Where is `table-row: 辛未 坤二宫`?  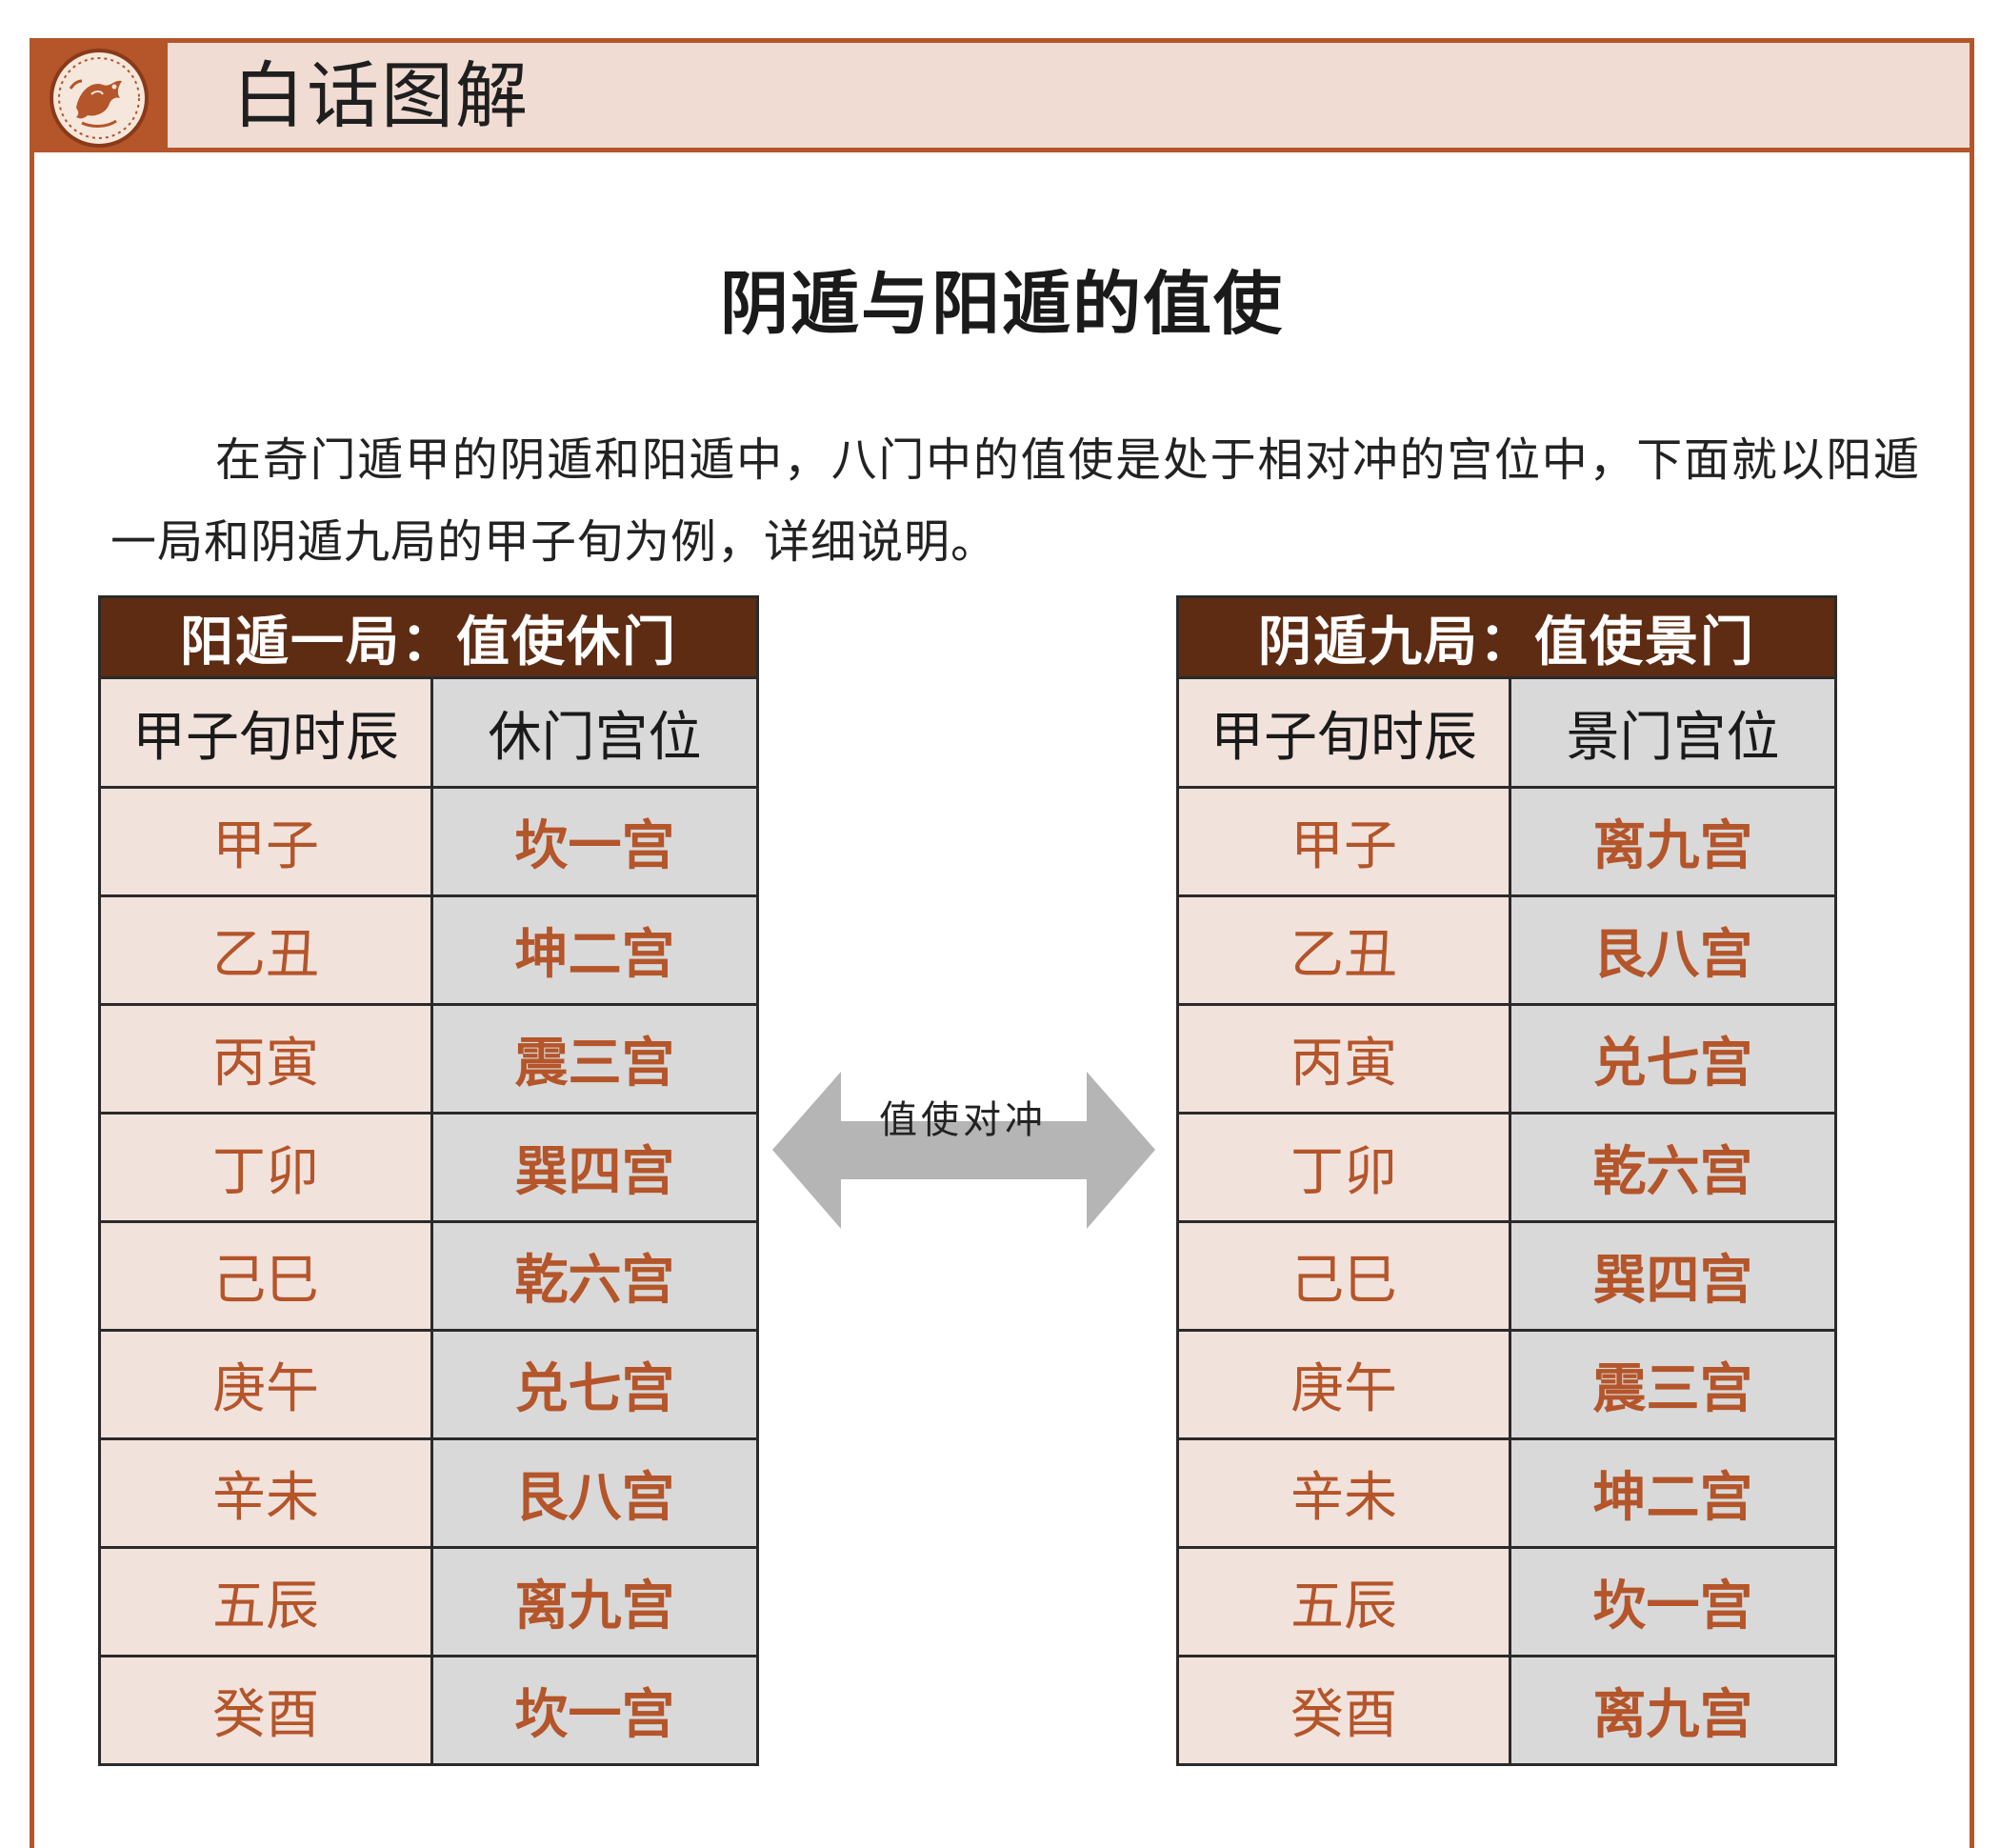
table-row: 辛未 坤二宫 is located at coordinates (1506, 1493).